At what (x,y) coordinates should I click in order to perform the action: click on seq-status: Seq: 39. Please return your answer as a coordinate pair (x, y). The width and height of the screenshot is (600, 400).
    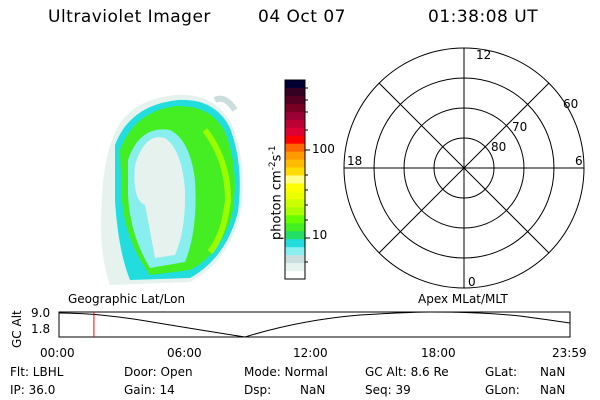
    Looking at the image, I should click on (388, 390).